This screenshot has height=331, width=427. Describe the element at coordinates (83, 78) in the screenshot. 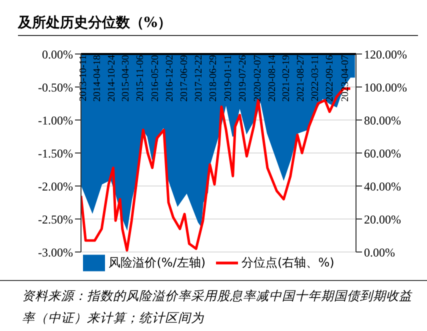

I see `x-tick-label: 2013-10-11` at that location.